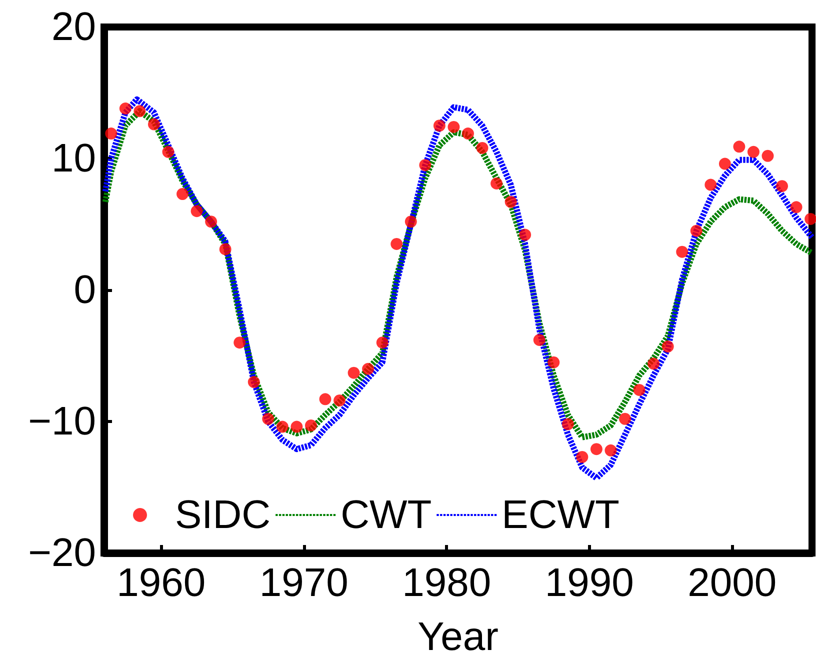 The width and height of the screenshot is (816, 662). What do you see at coordinates (74, 158) in the screenshot?
I see `y-tick-label: 10` at bounding box center [74, 158].